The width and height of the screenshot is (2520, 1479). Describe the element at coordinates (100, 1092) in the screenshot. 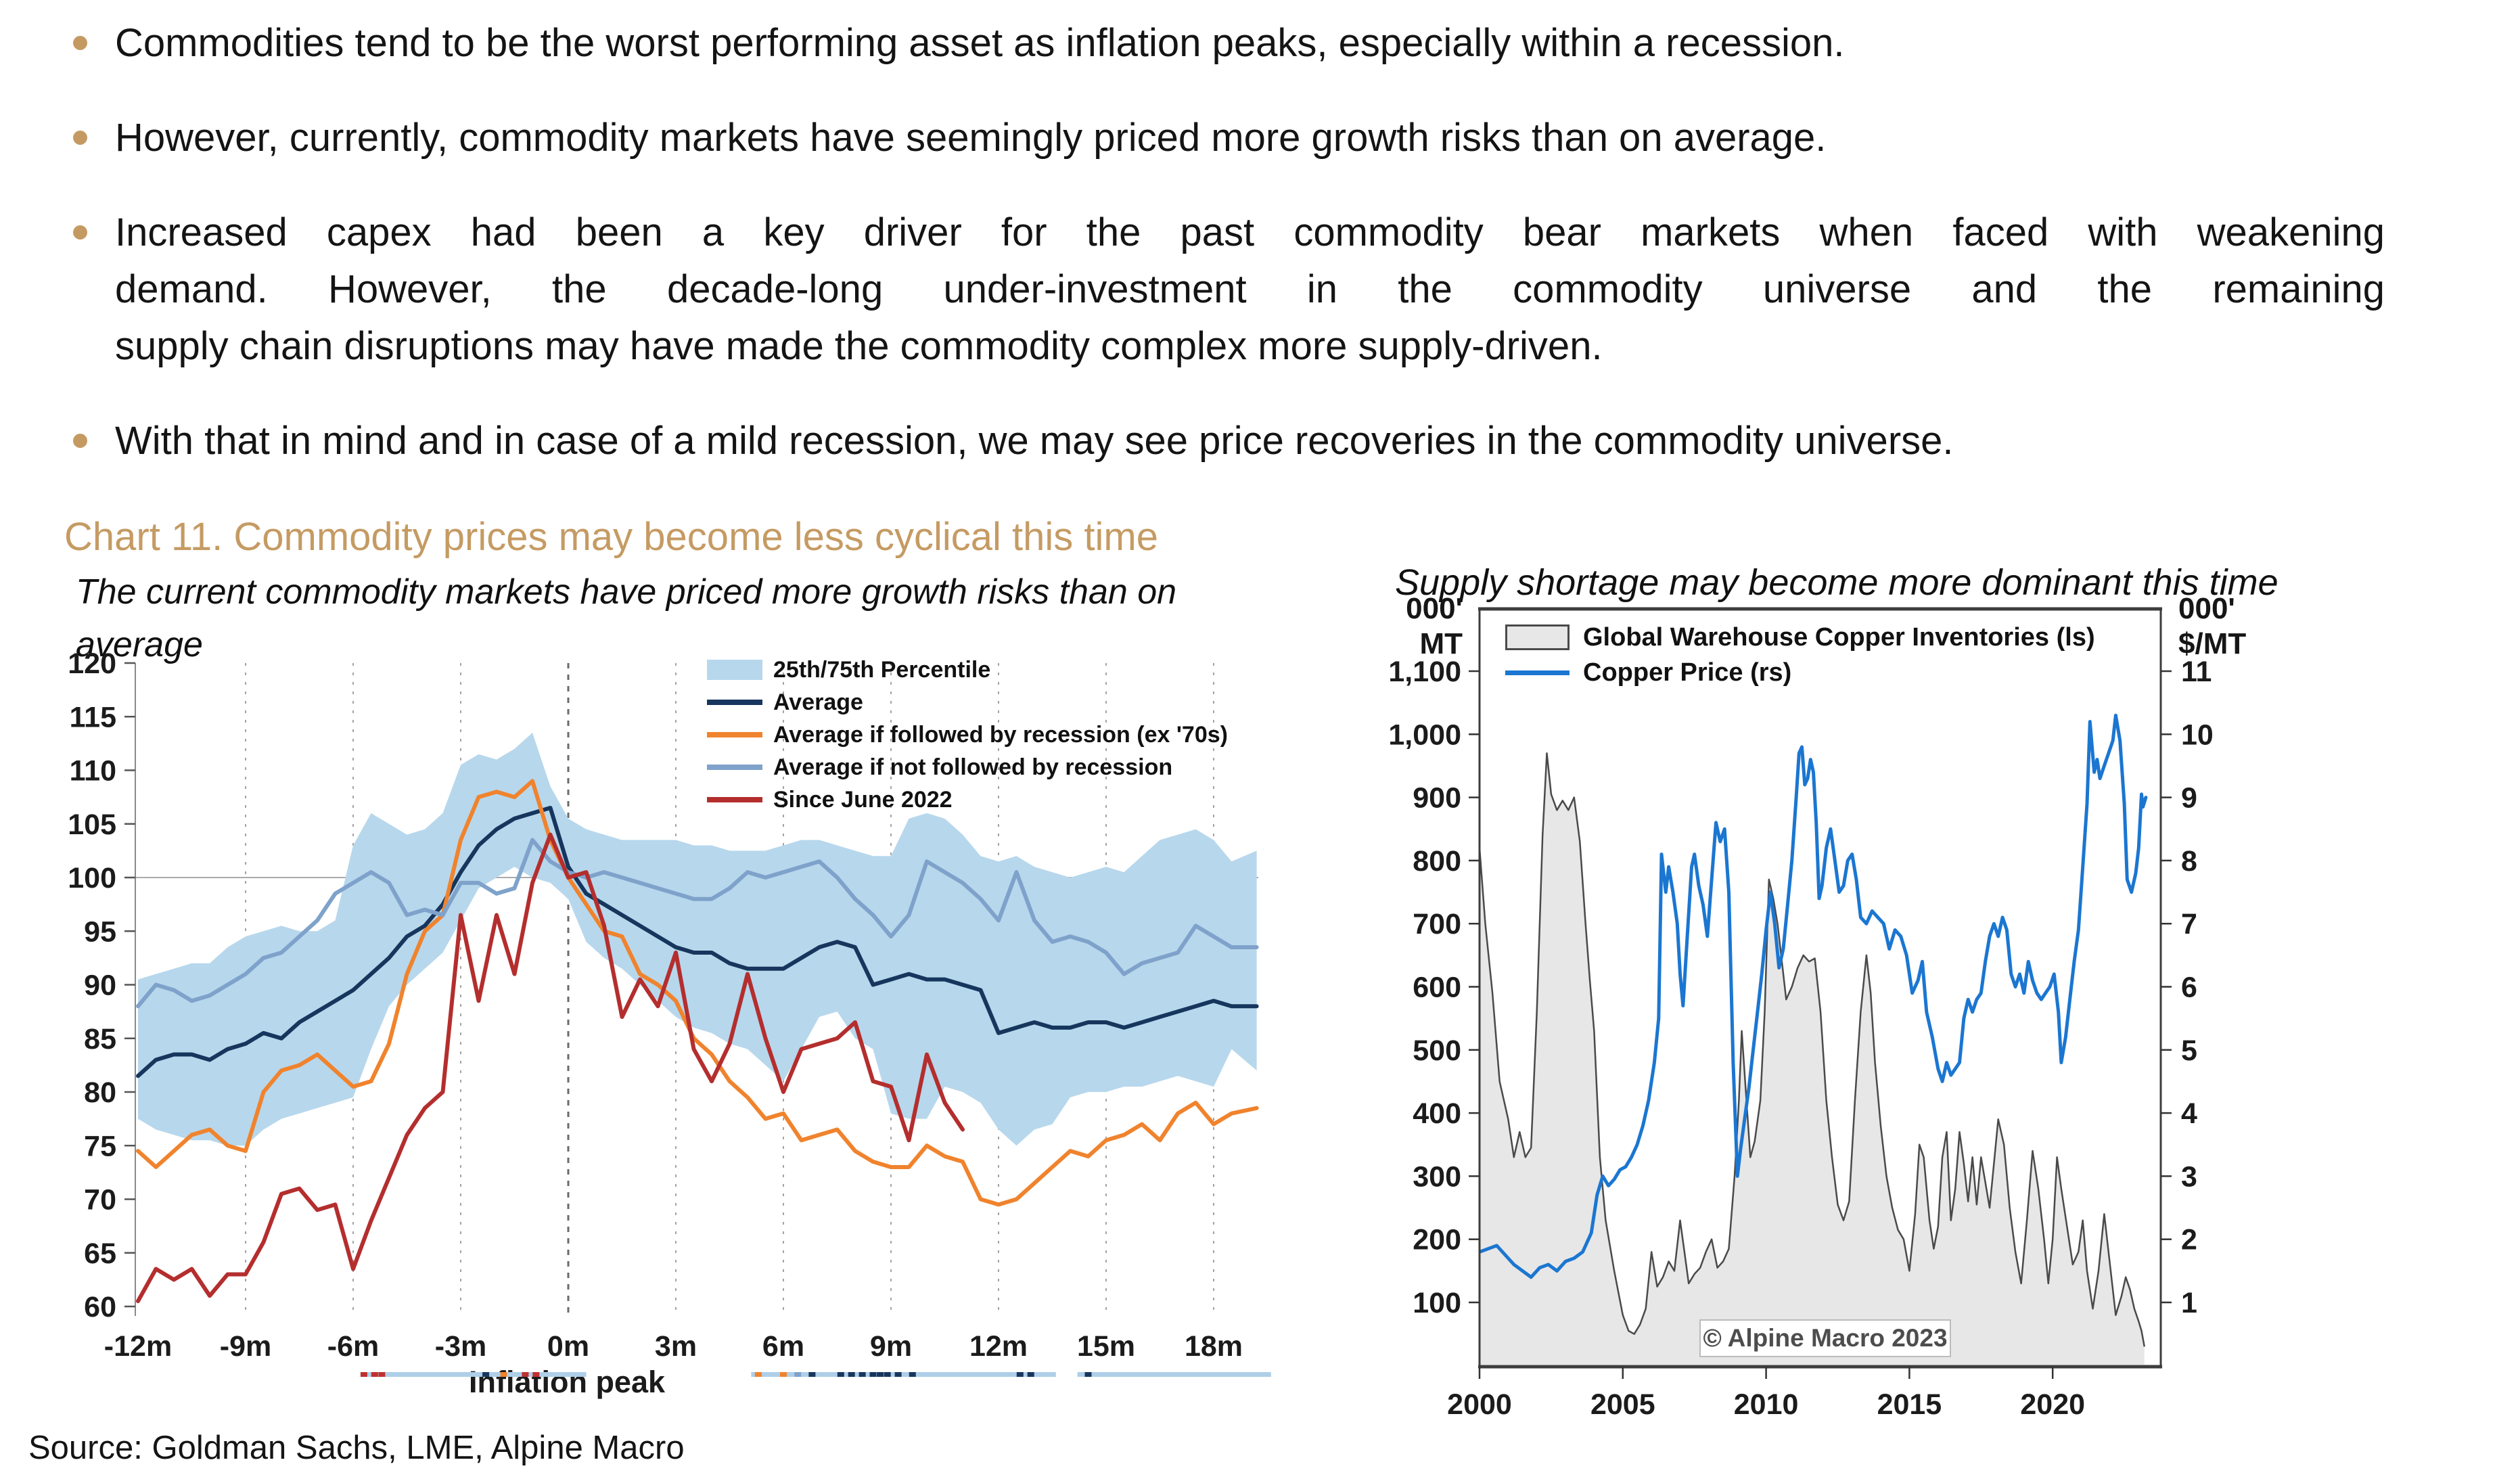

I see `svg-text: 80` at that location.